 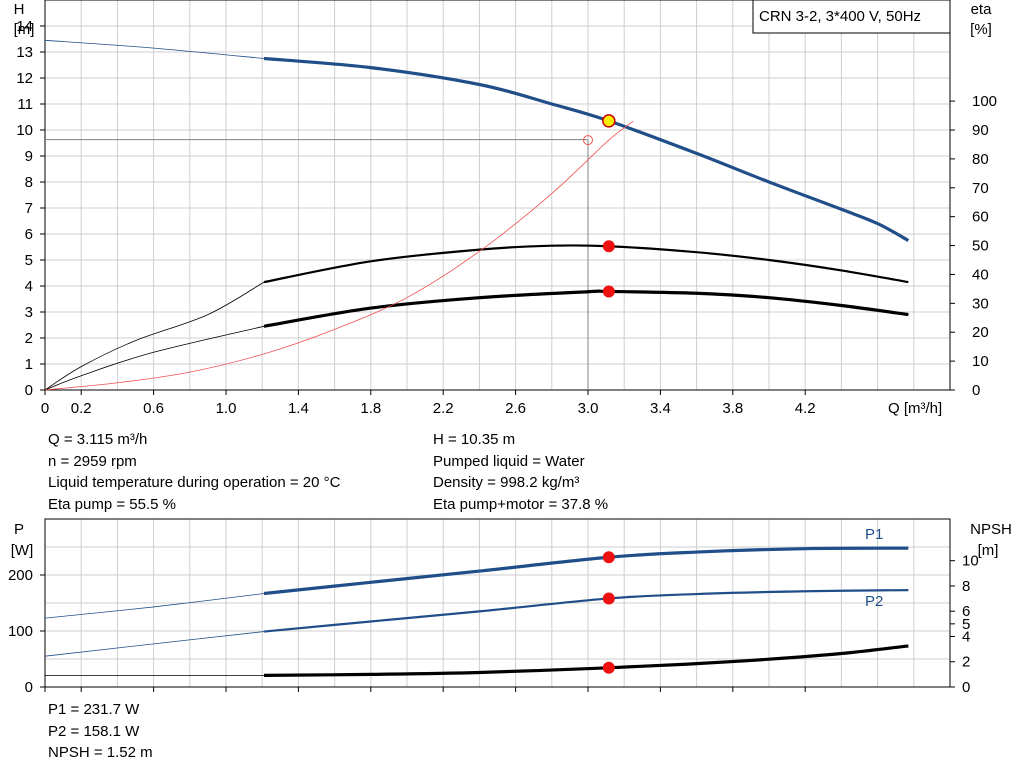 I want to click on right-tick-label: 100, so click(x=984, y=101).